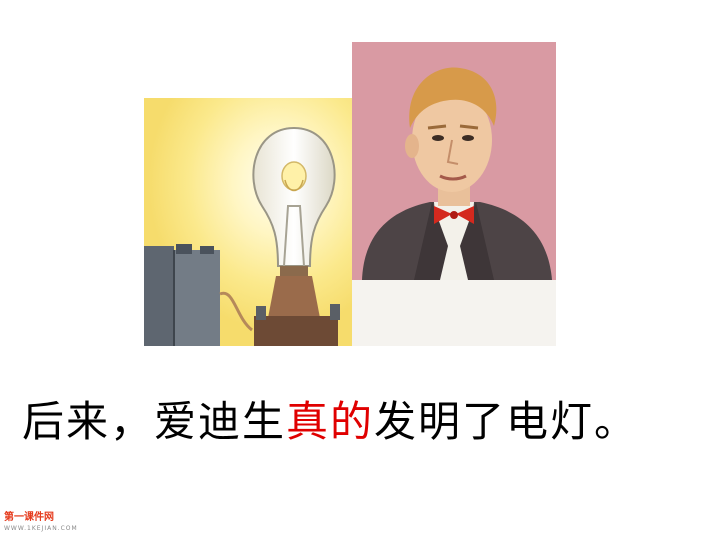 This screenshot has height=540, width=720. I want to click on caption-after: 发明了电灯。, so click(506, 421).